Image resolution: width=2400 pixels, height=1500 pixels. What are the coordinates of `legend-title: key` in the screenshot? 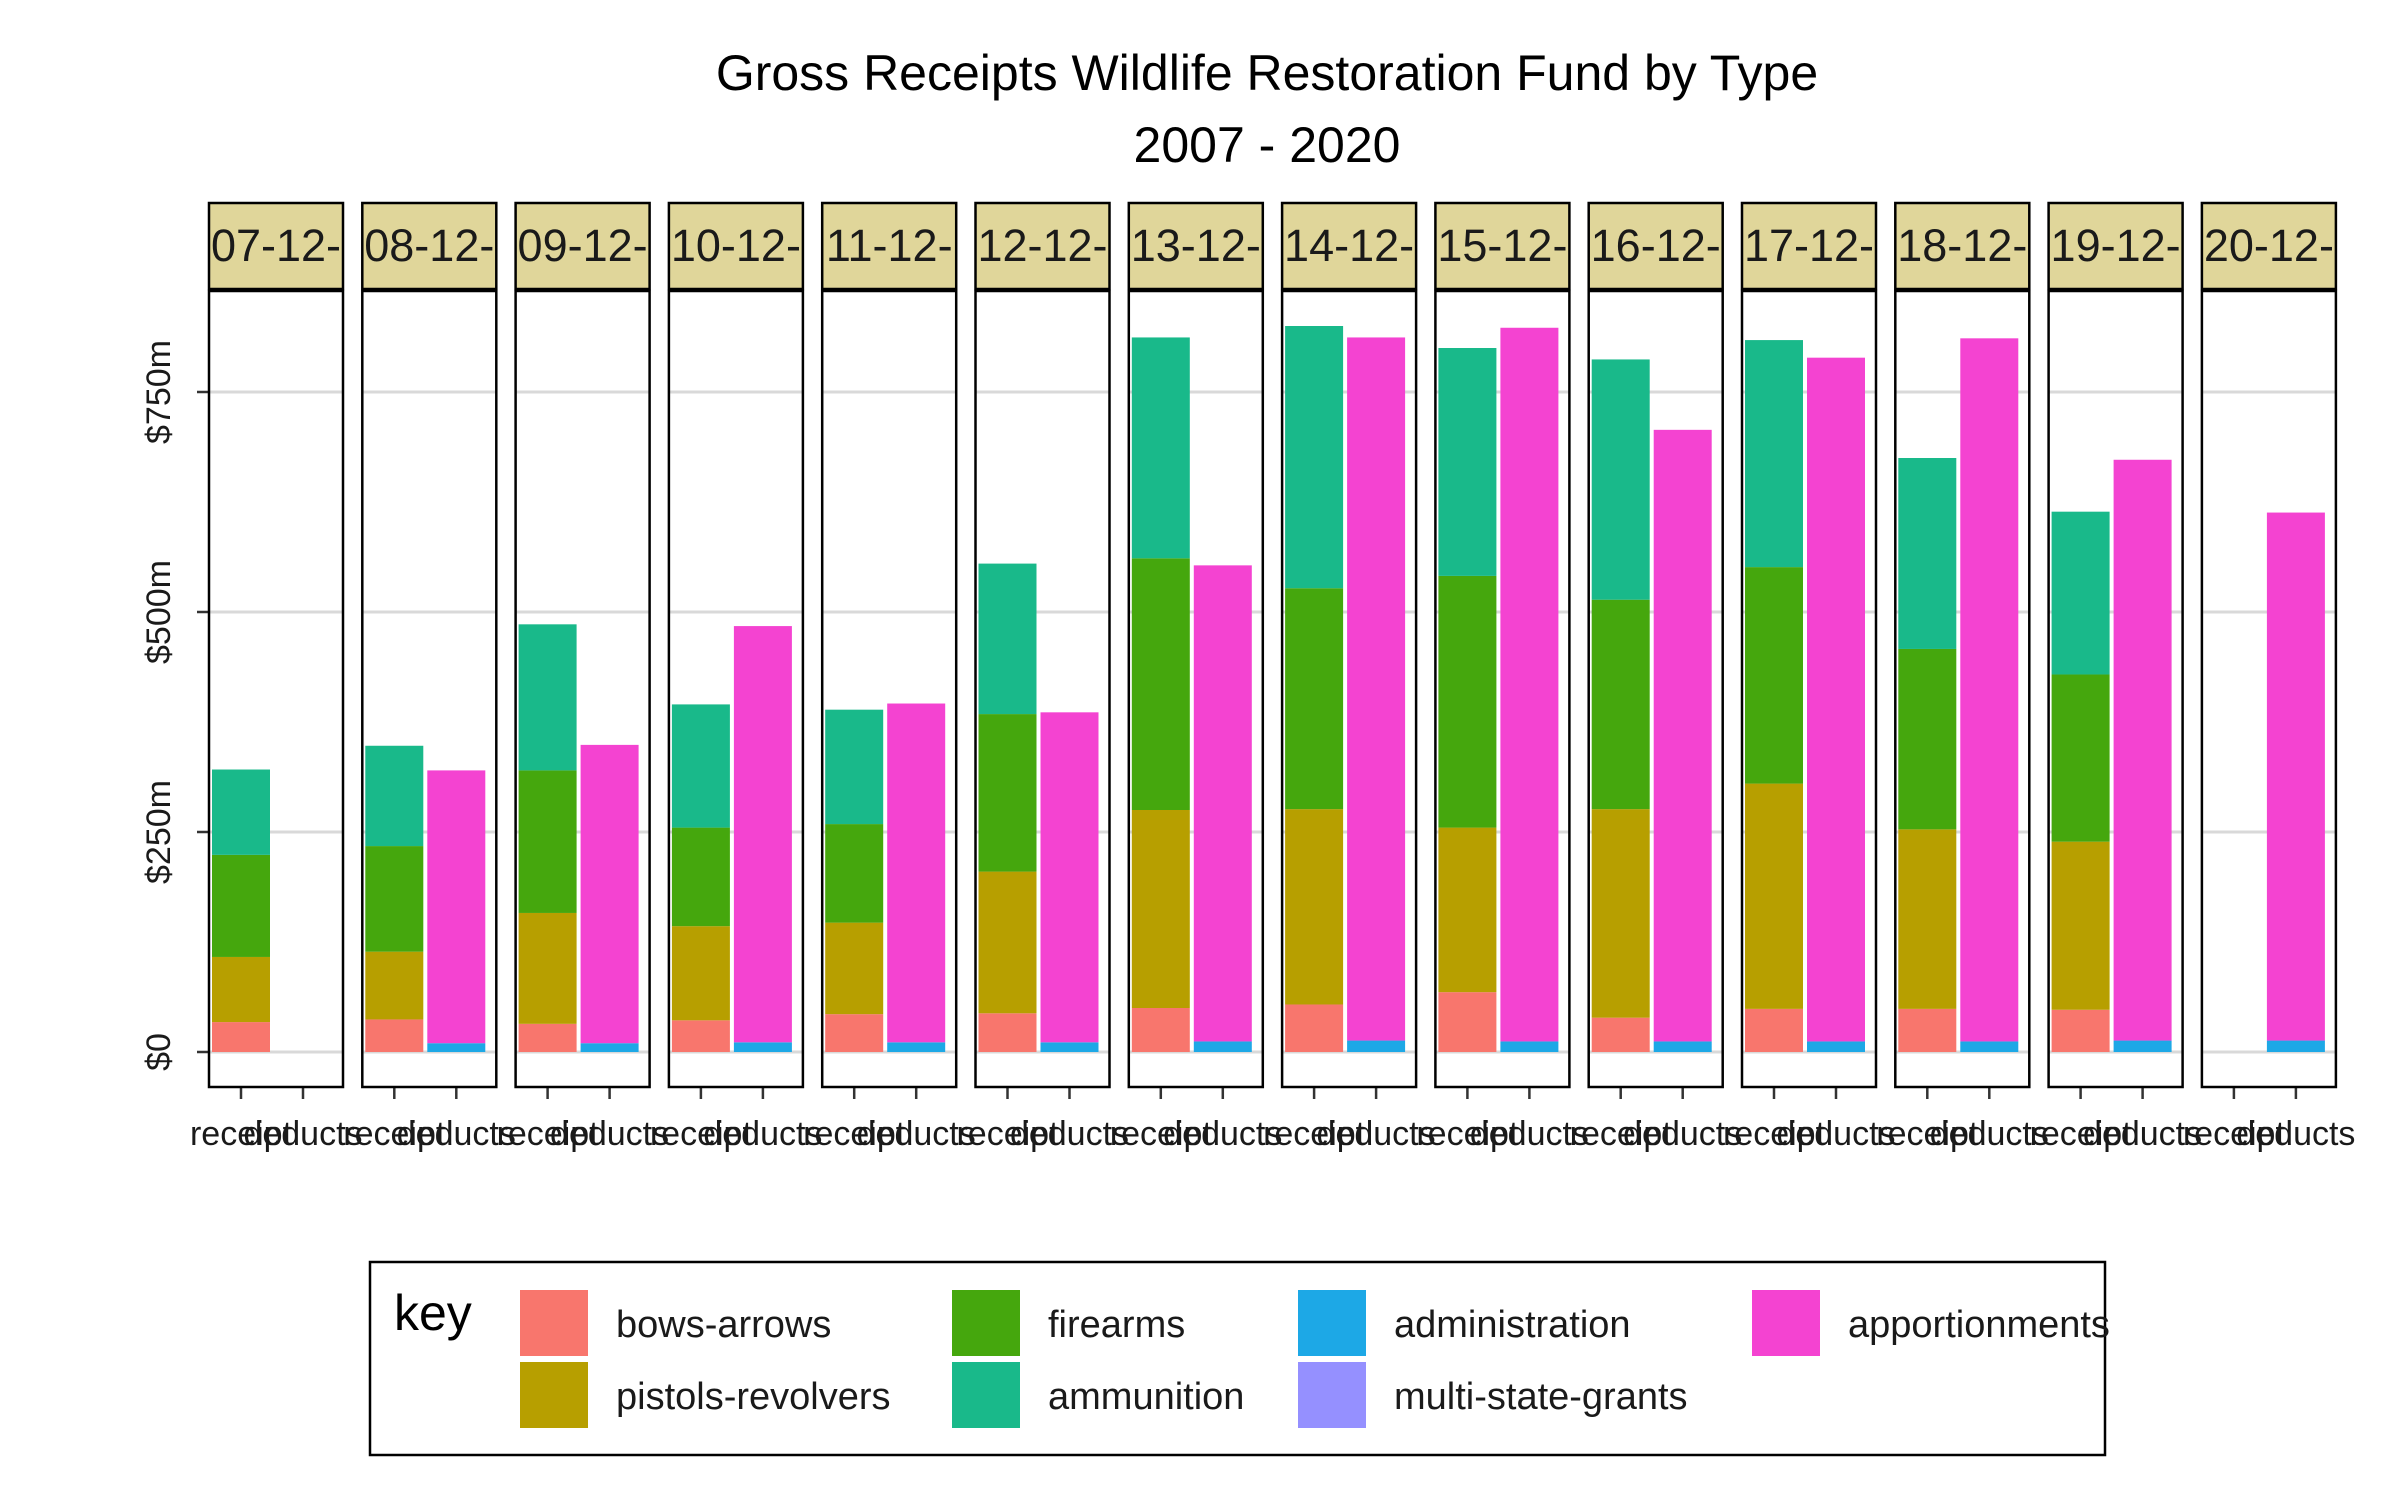 It's located at (433, 1313).